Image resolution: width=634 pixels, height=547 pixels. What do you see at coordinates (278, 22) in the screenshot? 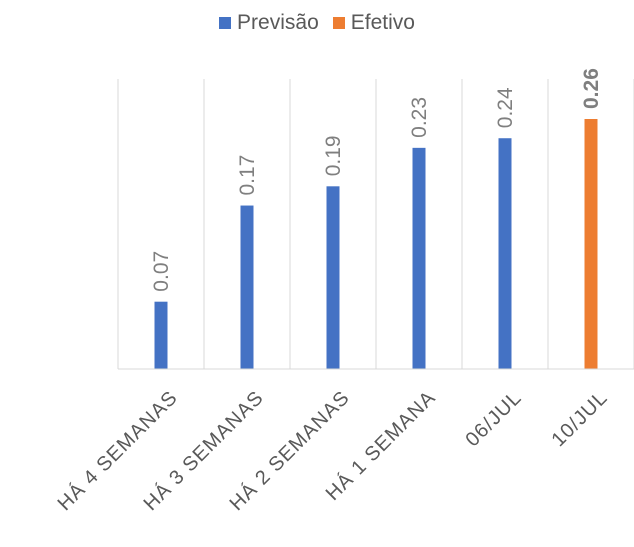
I see `legend-label-forecast: Previsão` at bounding box center [278, 22].